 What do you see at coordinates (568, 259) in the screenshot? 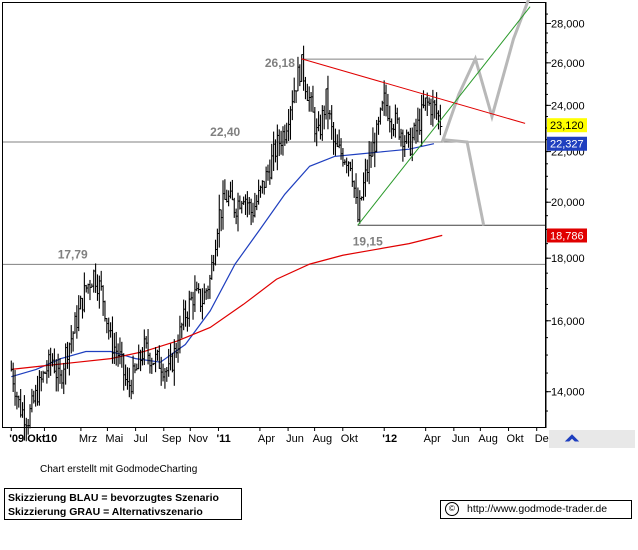
I see `y-tick-label: 18,000` at bounding box center [568, 259].